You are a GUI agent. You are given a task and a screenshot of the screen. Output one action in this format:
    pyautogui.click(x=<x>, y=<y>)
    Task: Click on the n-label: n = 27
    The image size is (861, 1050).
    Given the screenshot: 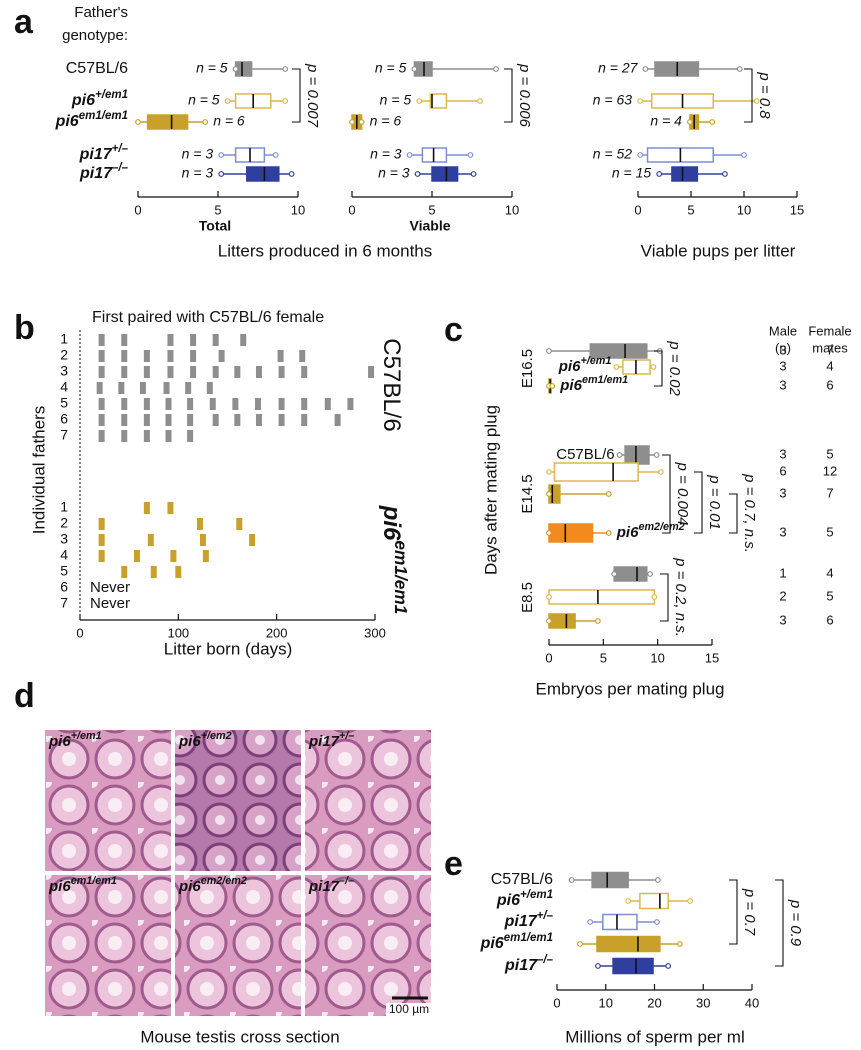 What is the action you would take?
    pyautogui.click(x=618, y=68)
    